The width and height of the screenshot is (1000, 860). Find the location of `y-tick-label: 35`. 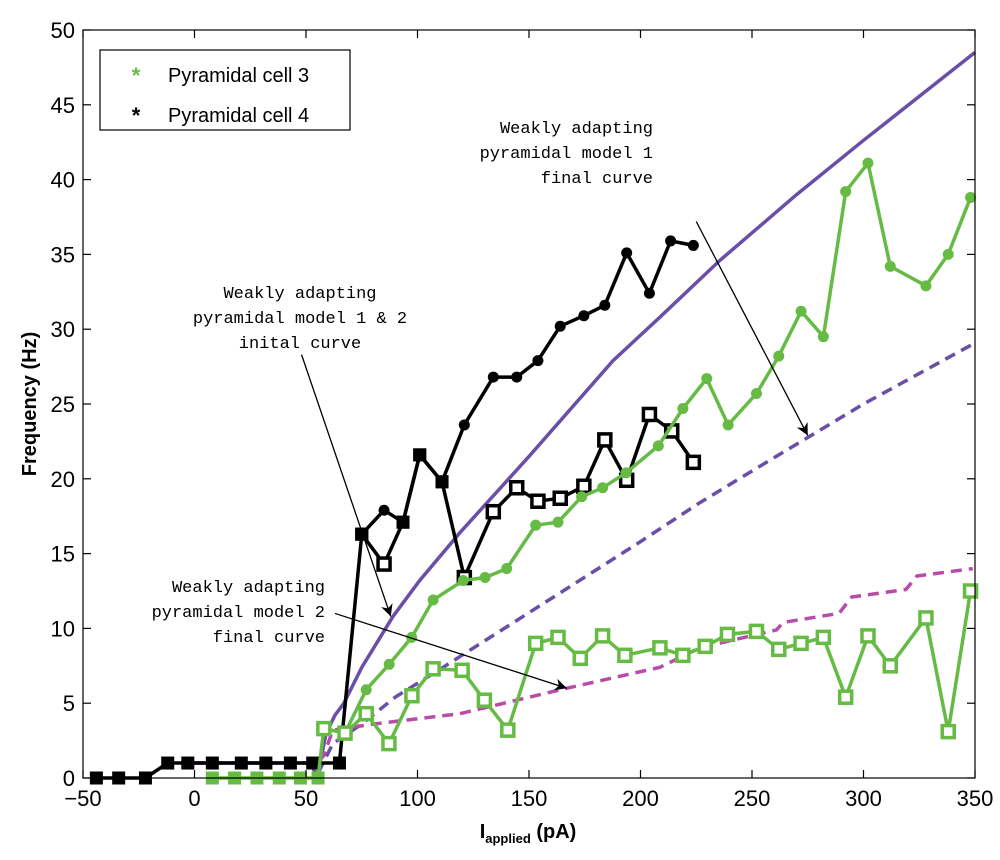

y-tick-label: 35 is located at coordinates (63, 254).